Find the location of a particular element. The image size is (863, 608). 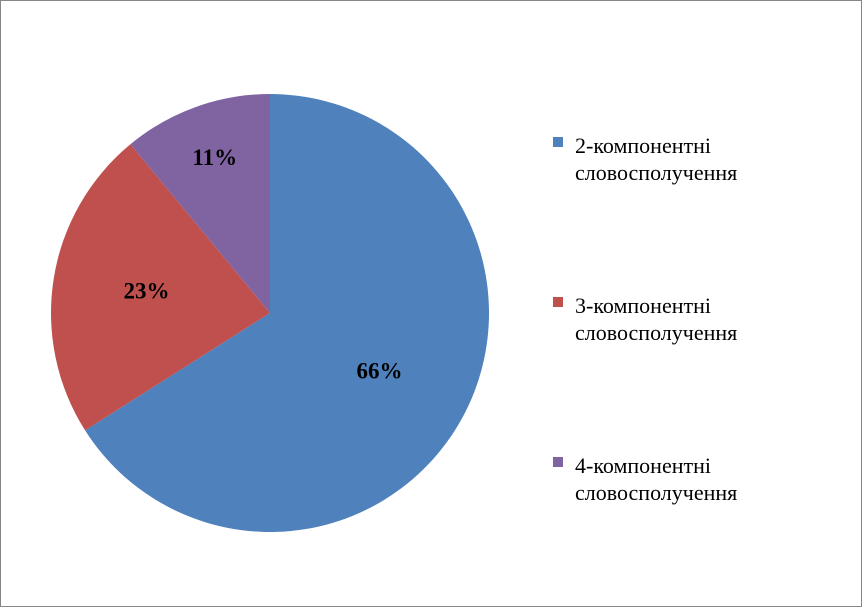

legend-label: 2-компонентні словосполучення is located at coordinates (656, 159).